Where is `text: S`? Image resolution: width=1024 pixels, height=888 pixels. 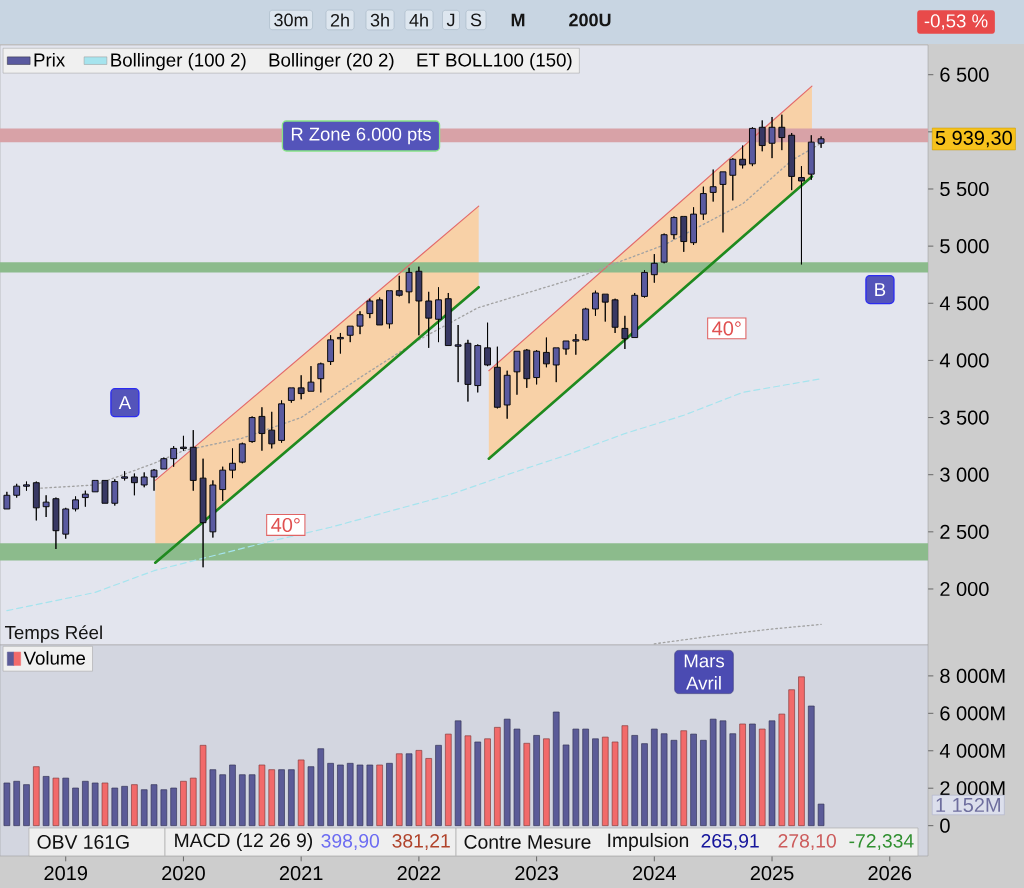 text: S is located at coordinates (476, 20).